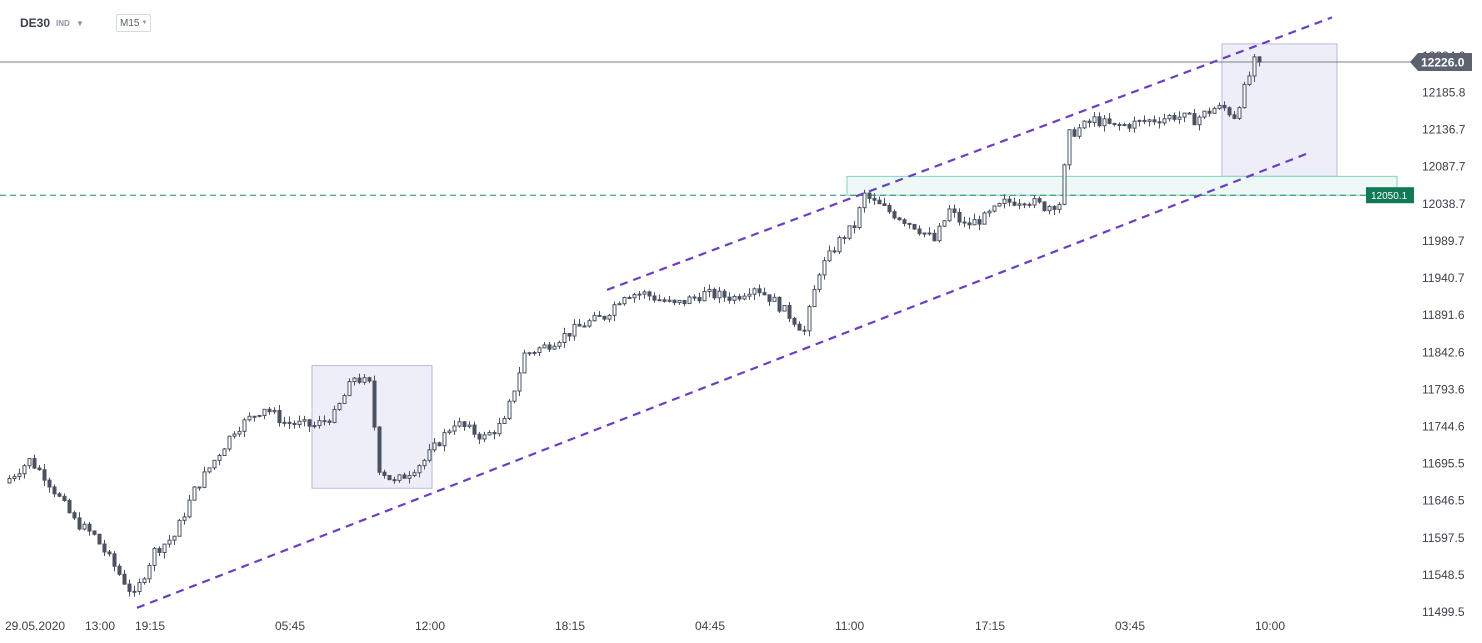 This screenshot has width=1482, height=643. What do you see at coordinates (1270, 626) in the screenshot?
I see `x-tick-label: 10:00` at bounding box center [1270, 626].